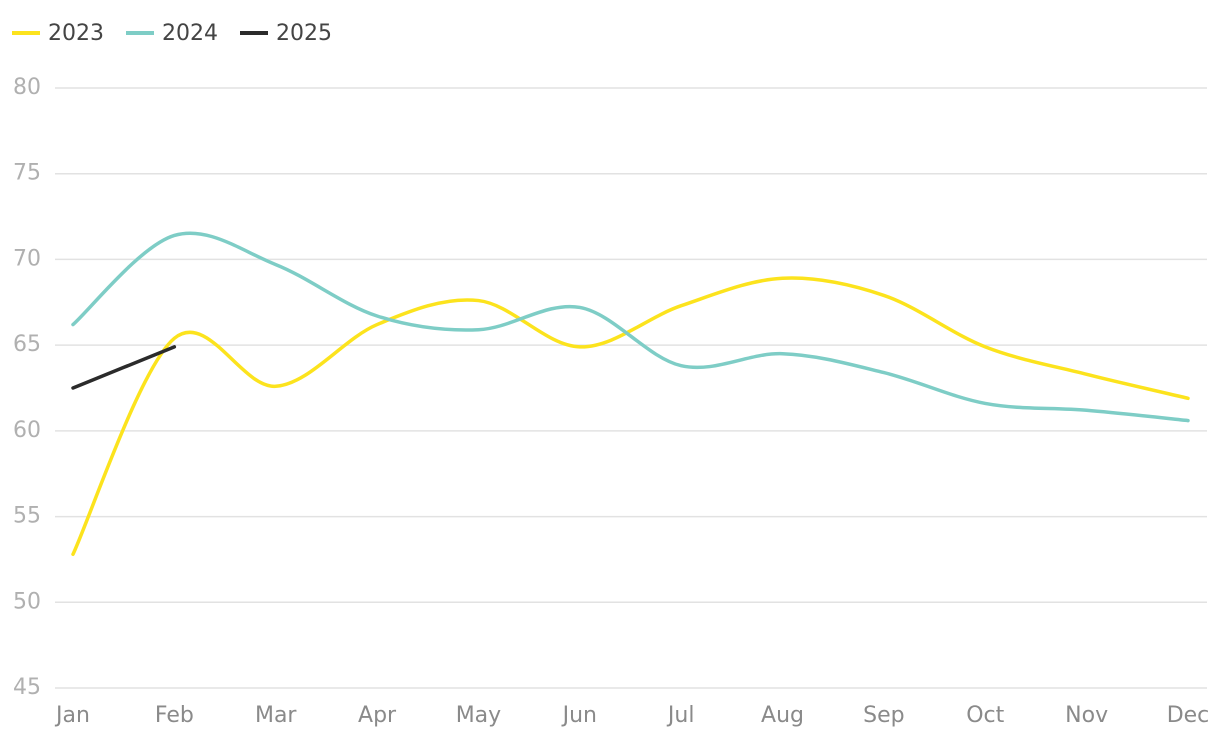 The image size is (1220, 744). Describe the element at coordinates (478, 715) in the screenshot. I see `x-tick-label: May` at that location.